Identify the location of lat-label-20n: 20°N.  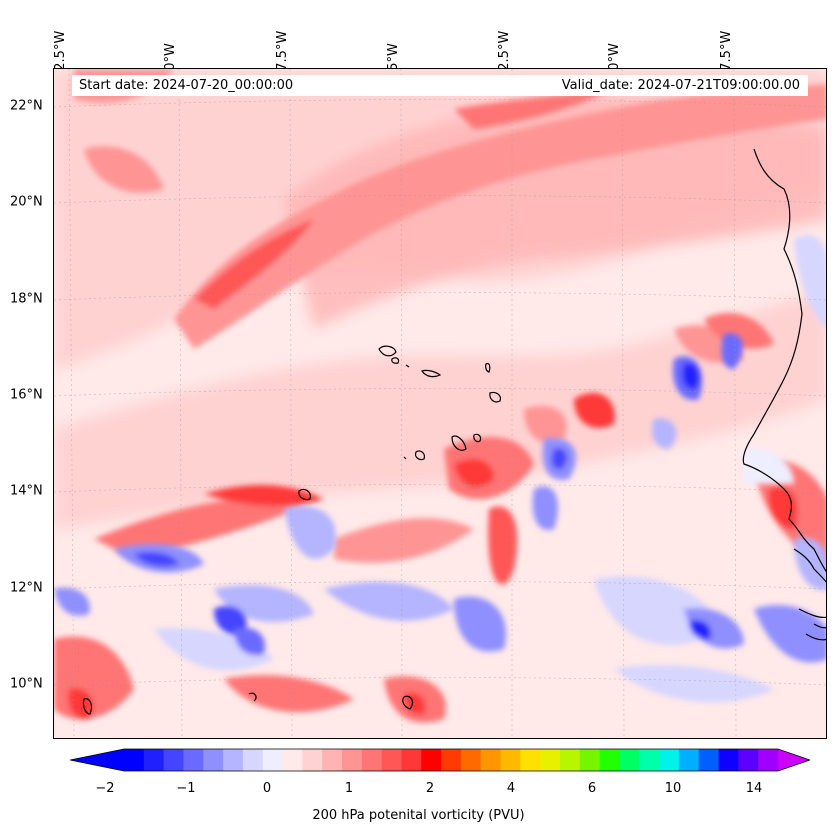
(26, 202).